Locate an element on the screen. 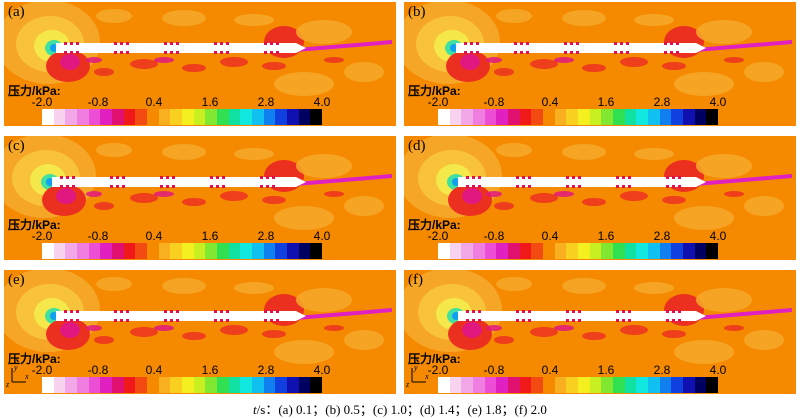 This screenshot has height=418, width=800. colorbar-tick: 2.8 is located at coordinates (266, 236).